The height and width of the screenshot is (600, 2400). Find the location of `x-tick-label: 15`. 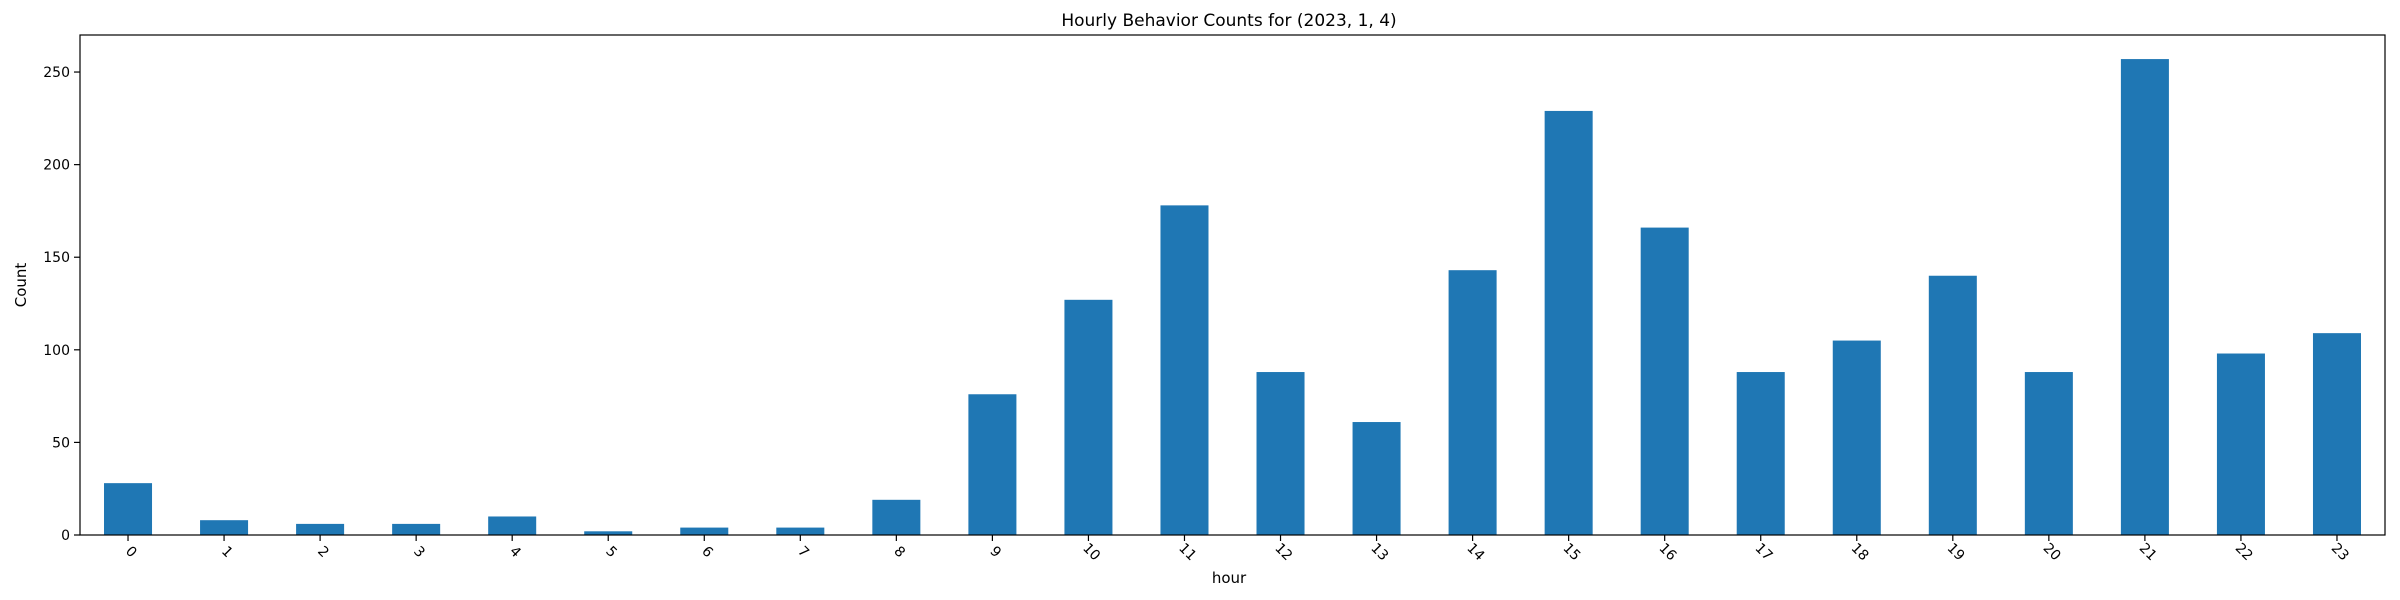

x-tick-label: 15 is located at coordinates (1572, 552).